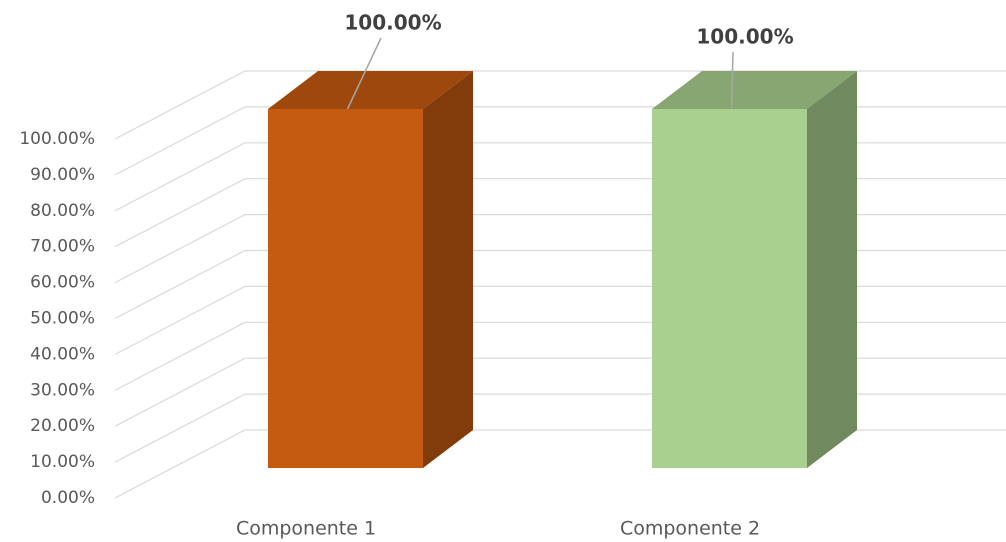 The image size is (1006, 542). I want to click on y-tick-label: 60.00%, so click(62, 283).